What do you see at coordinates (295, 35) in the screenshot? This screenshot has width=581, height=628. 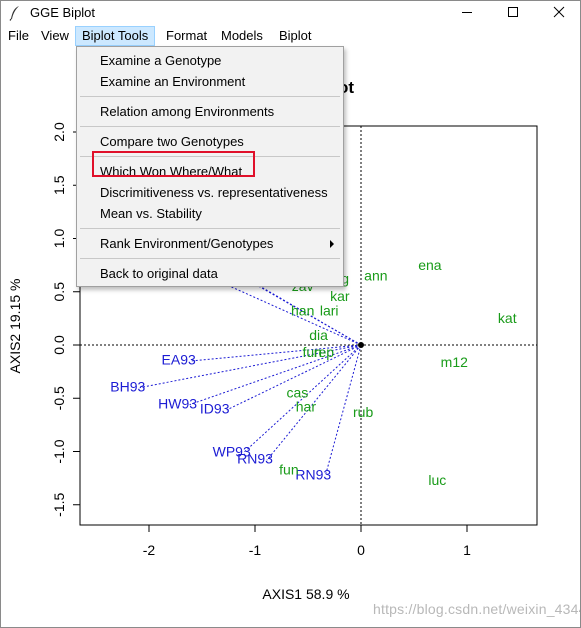 I see `menu-biplot: Biplot` at bounding box center [295, 35].